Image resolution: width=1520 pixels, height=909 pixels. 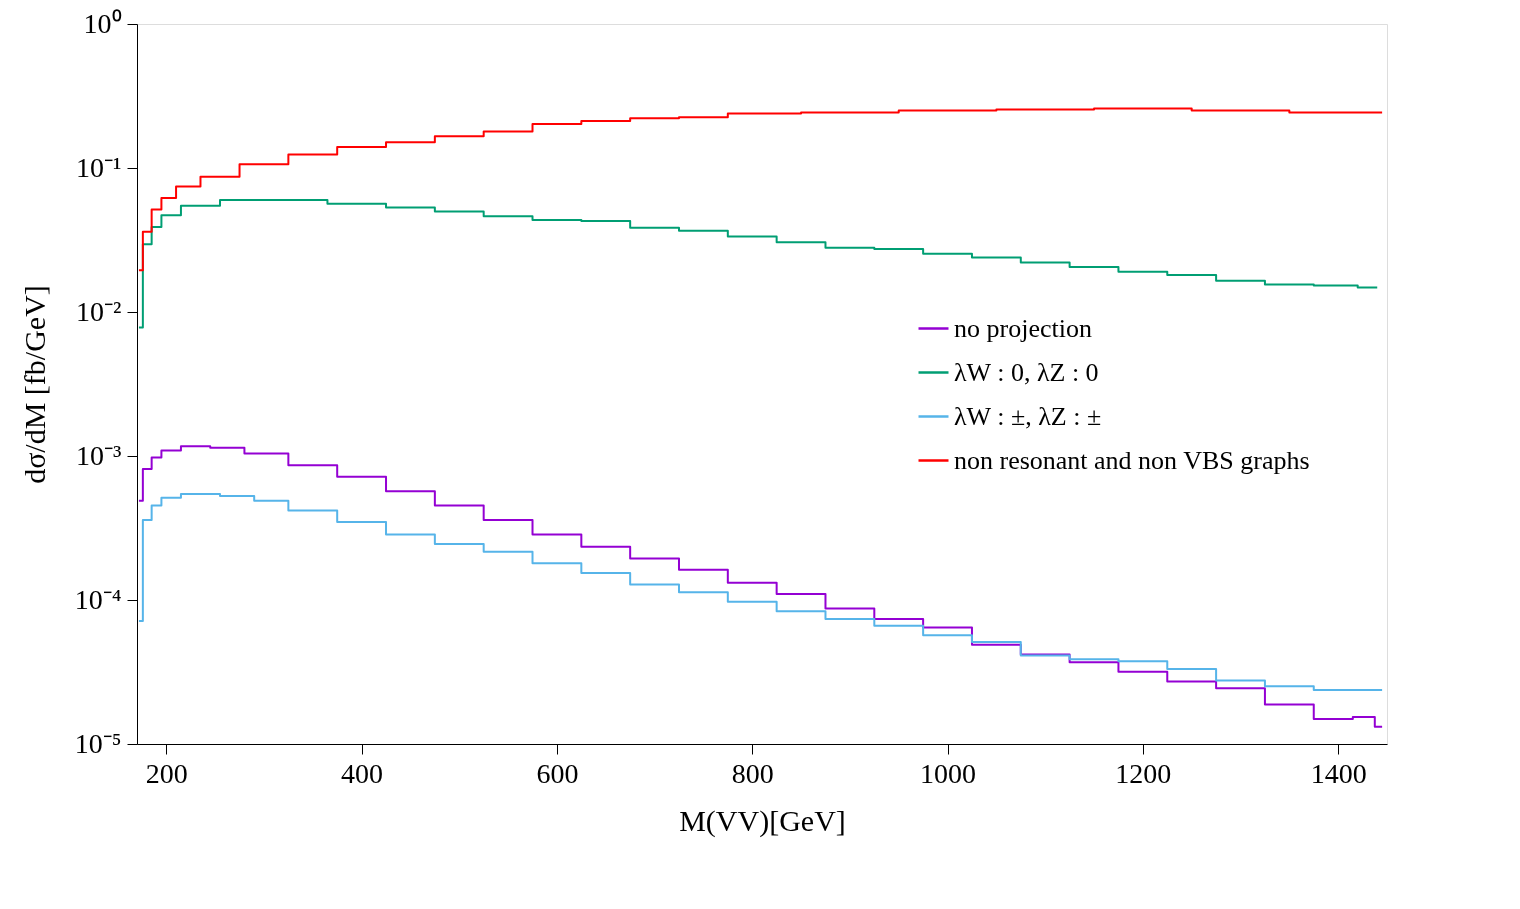 What do you see at coordinates (99, 455) in the screenshot?
I see `y-tick-label: 10⁻³` at bounding box center [99, 455].